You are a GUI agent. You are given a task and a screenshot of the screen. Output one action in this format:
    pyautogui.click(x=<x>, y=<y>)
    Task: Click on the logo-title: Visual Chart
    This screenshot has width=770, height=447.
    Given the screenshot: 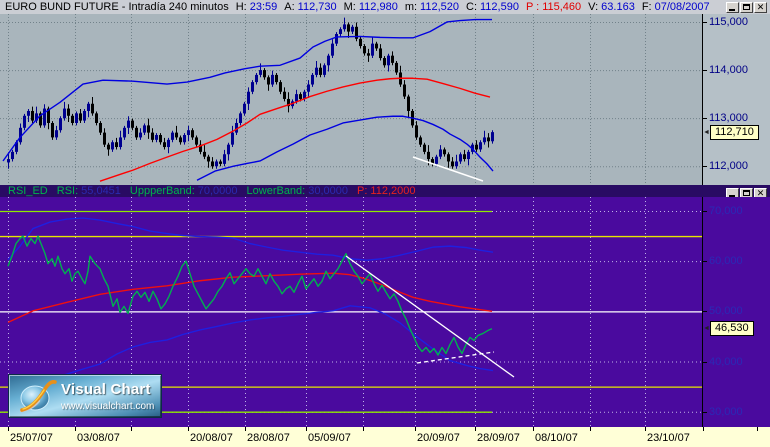 What is the action you would take?
    pyautogui.click(x=106, y=389)
    